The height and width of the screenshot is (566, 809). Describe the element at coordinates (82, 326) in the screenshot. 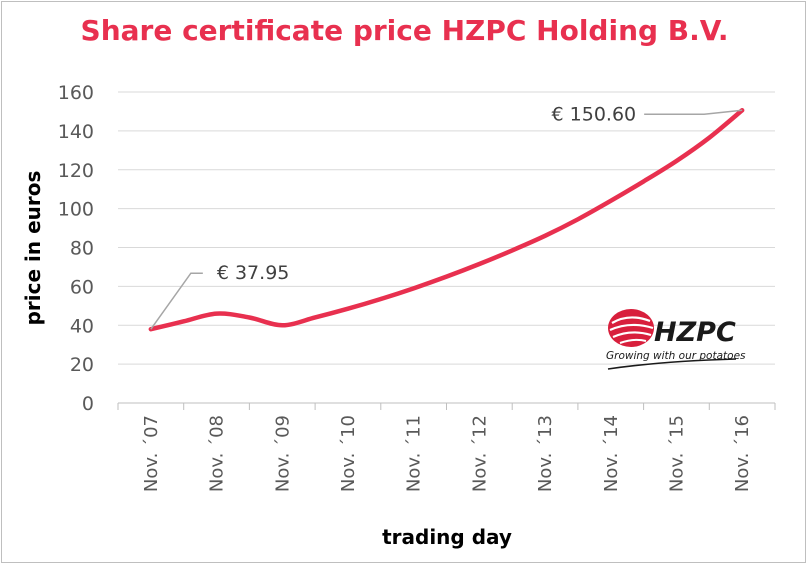

I see `y-tick-label: 40` at that location.